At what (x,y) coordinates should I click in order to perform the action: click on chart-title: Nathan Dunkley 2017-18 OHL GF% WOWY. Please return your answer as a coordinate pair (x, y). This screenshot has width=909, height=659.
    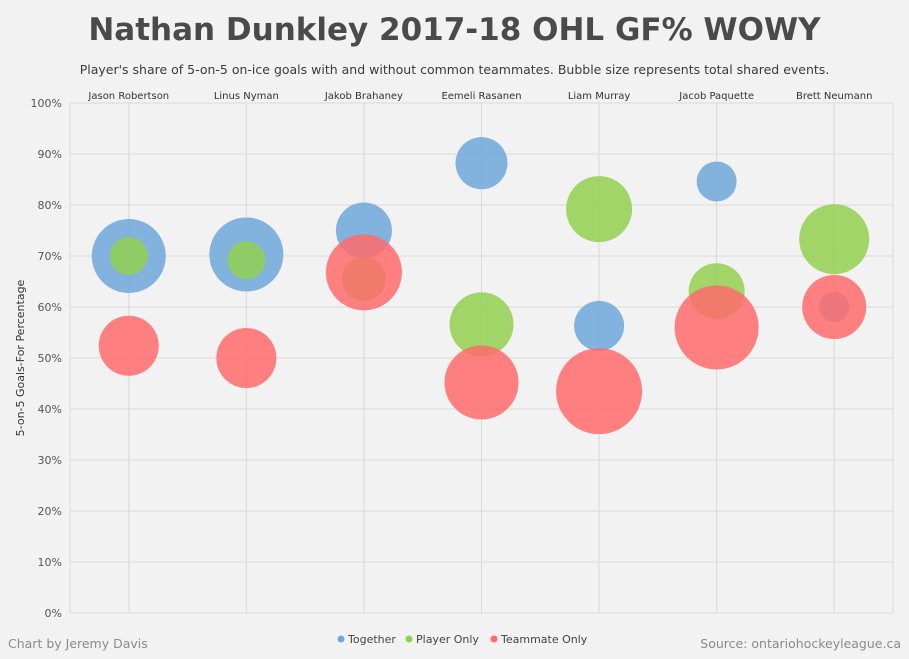
    Looking at the image, I should click on (454, 30).